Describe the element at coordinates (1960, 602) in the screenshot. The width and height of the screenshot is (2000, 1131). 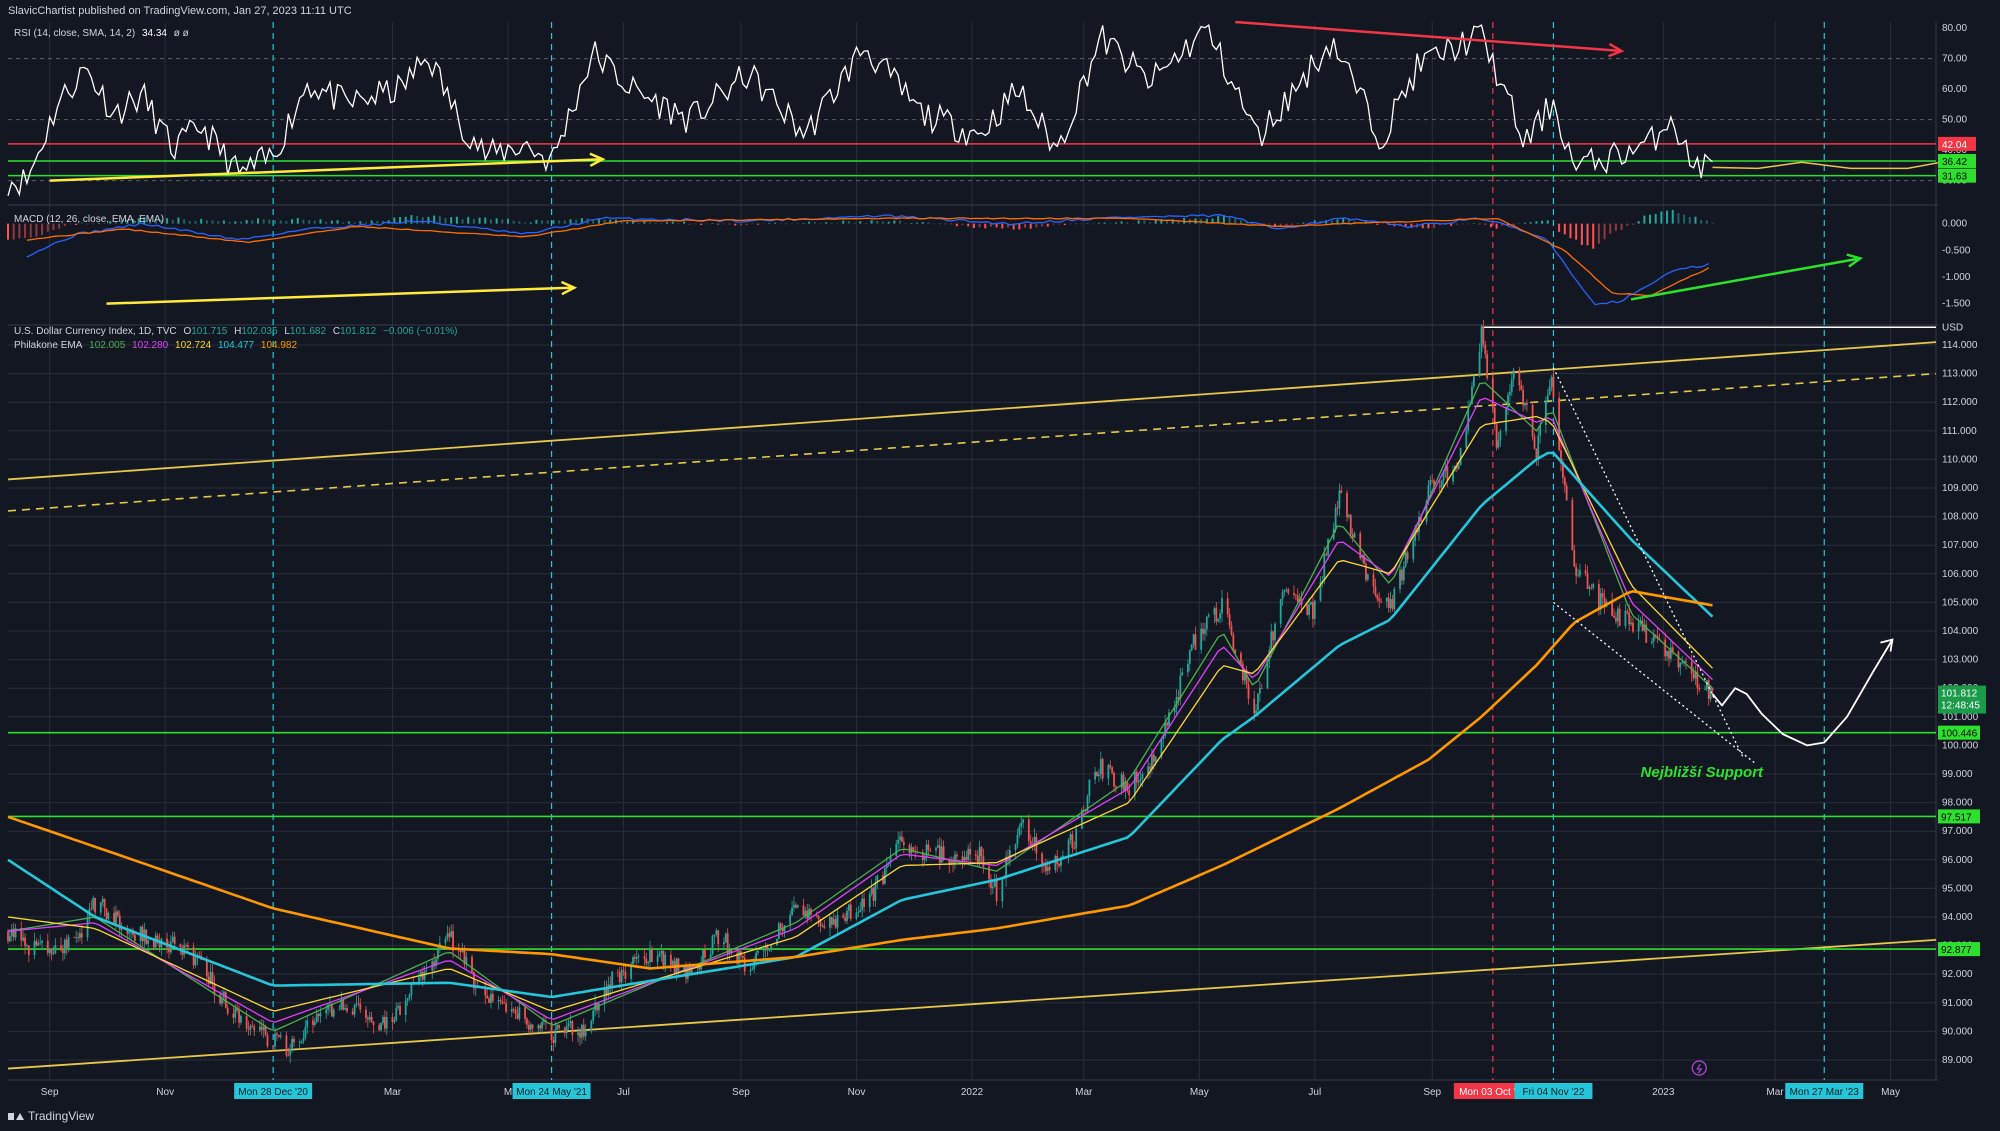
I see `price-tick-9: 105.000` at that location.